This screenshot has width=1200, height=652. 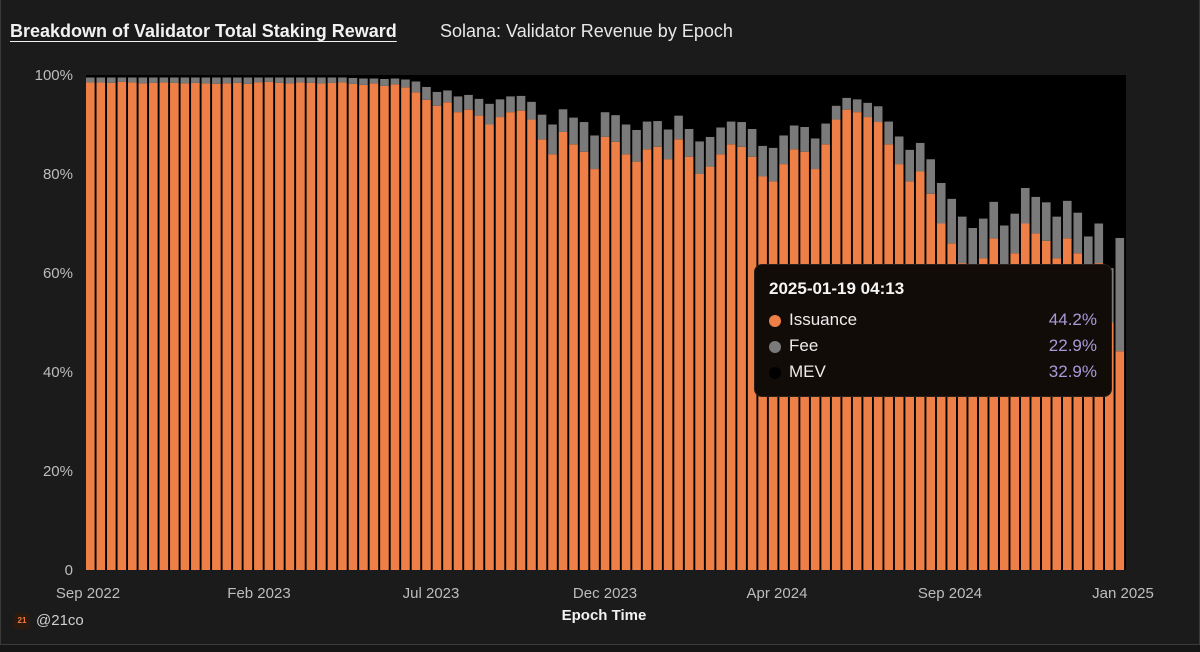 I want to click on x-tick-label: Sep 2022, so click(x=88, y=593).